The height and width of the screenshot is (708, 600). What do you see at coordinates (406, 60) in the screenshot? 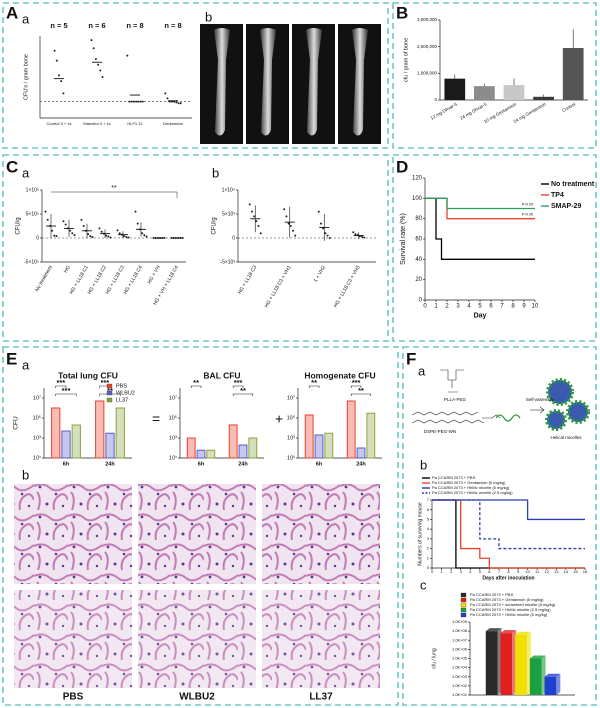
I see `y-axis-label: cfu / gram of bone` at bounding box center [406, 60].